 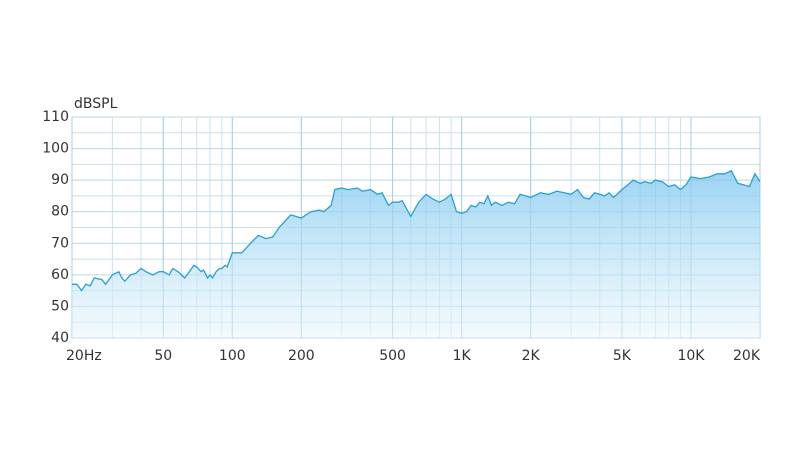 What do you see at coordinates (55, 117) in the screenshot?
I see `y-tick-label: 110` at bounding box center [55, 117].